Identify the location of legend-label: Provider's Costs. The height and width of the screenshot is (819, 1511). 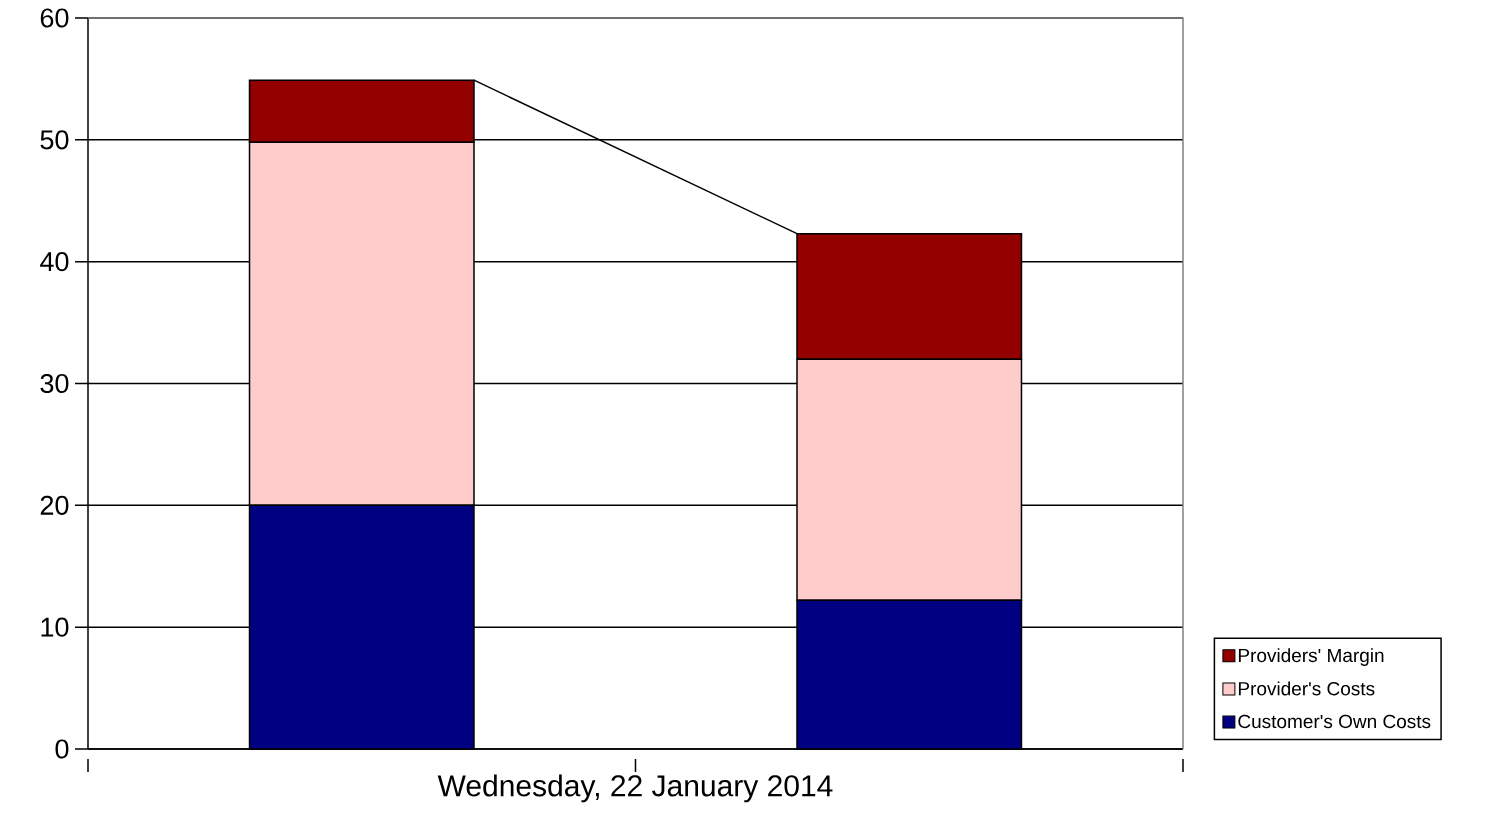
(1306, 688).